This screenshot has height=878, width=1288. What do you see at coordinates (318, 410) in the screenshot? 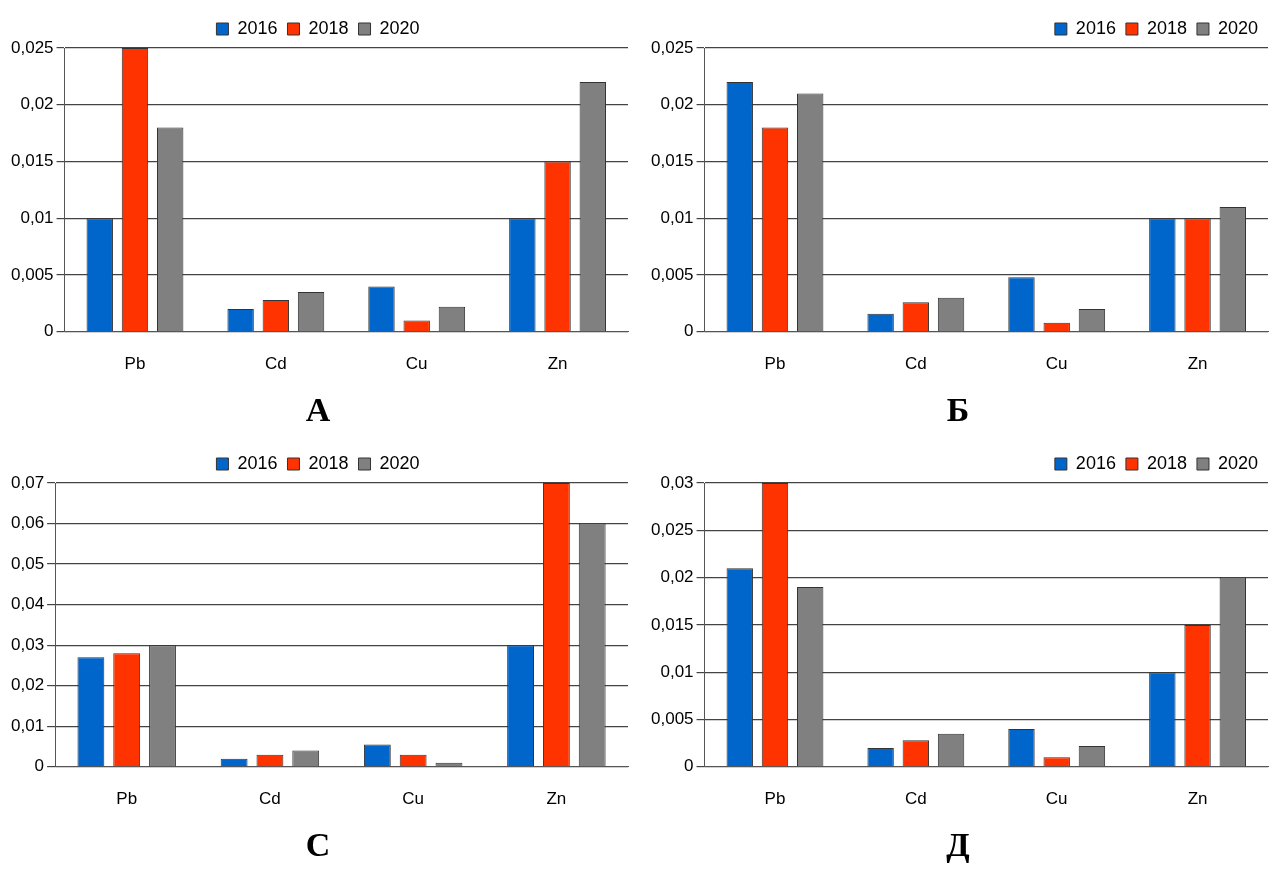
I see `text: А` at bounding box center [318, 410].